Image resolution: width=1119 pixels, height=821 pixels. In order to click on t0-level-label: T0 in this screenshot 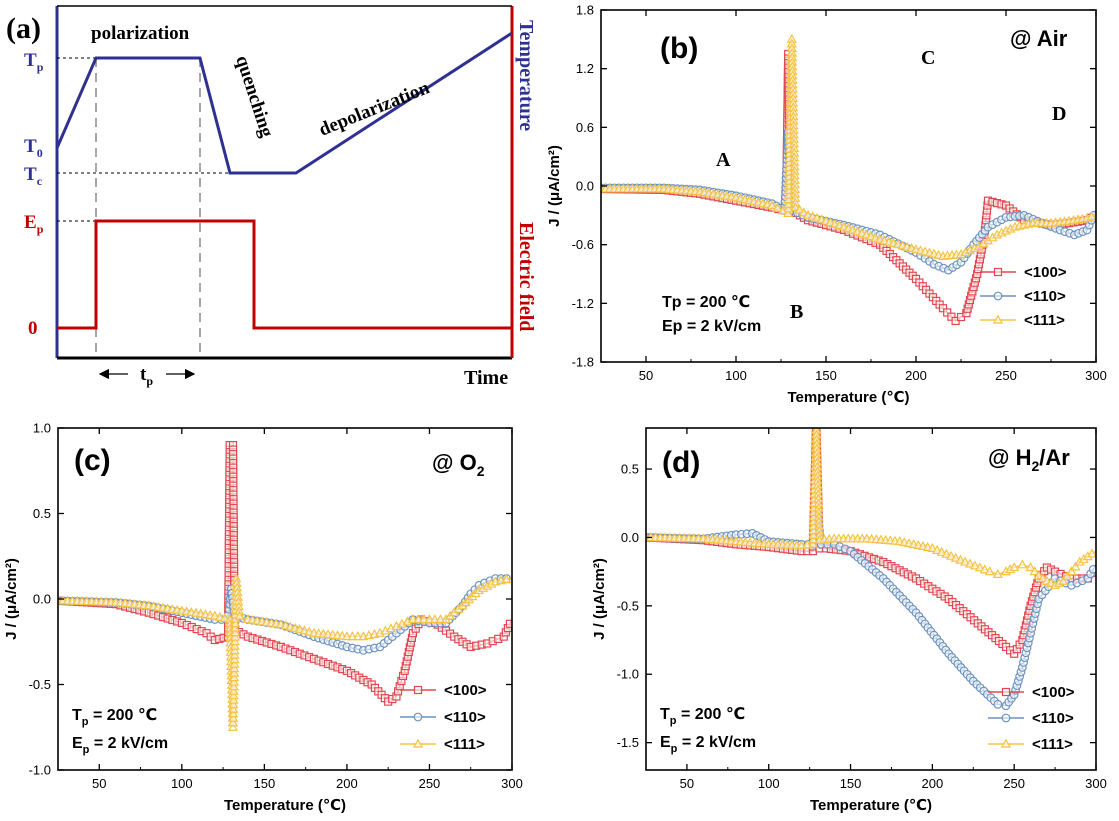, I will do `click(33, 148)`.